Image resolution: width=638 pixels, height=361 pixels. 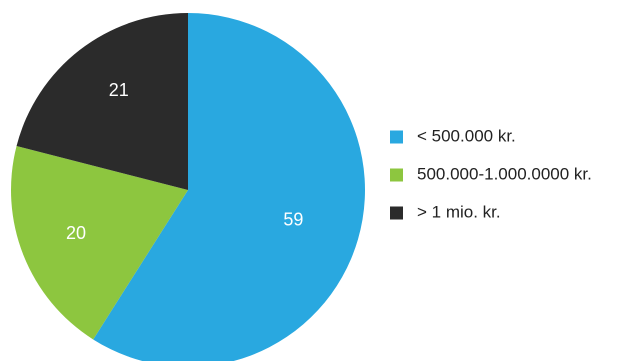 What do you see at coordinates (293, 219) in the screenshot?
I see `pie-data-label: 59` at bounding box center [293, 219].